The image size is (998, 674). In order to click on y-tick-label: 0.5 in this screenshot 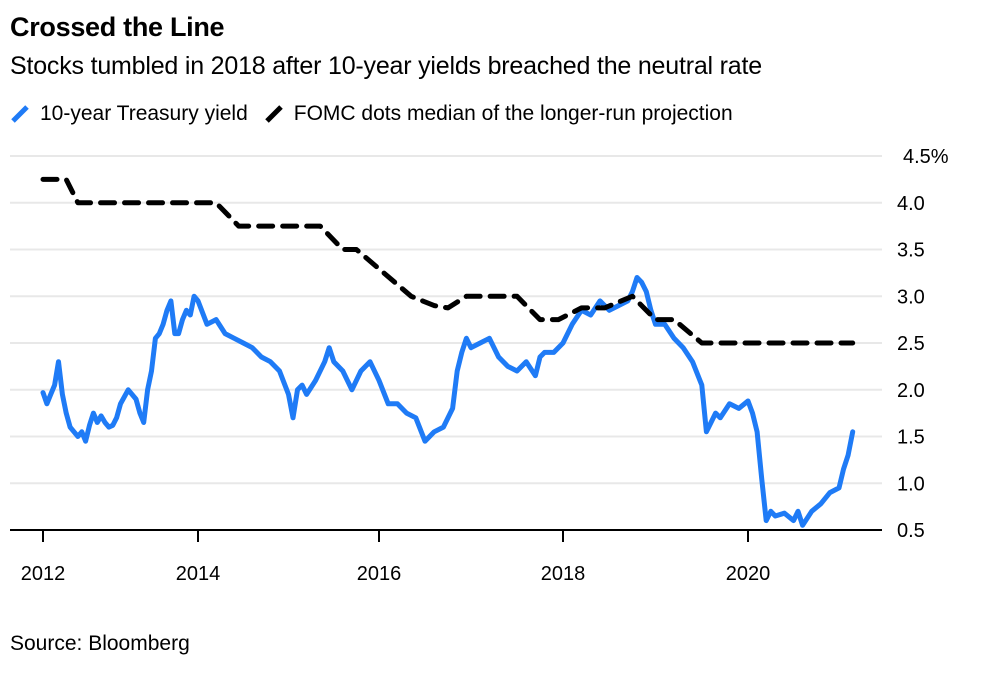, I will do `click(911, 531)`.